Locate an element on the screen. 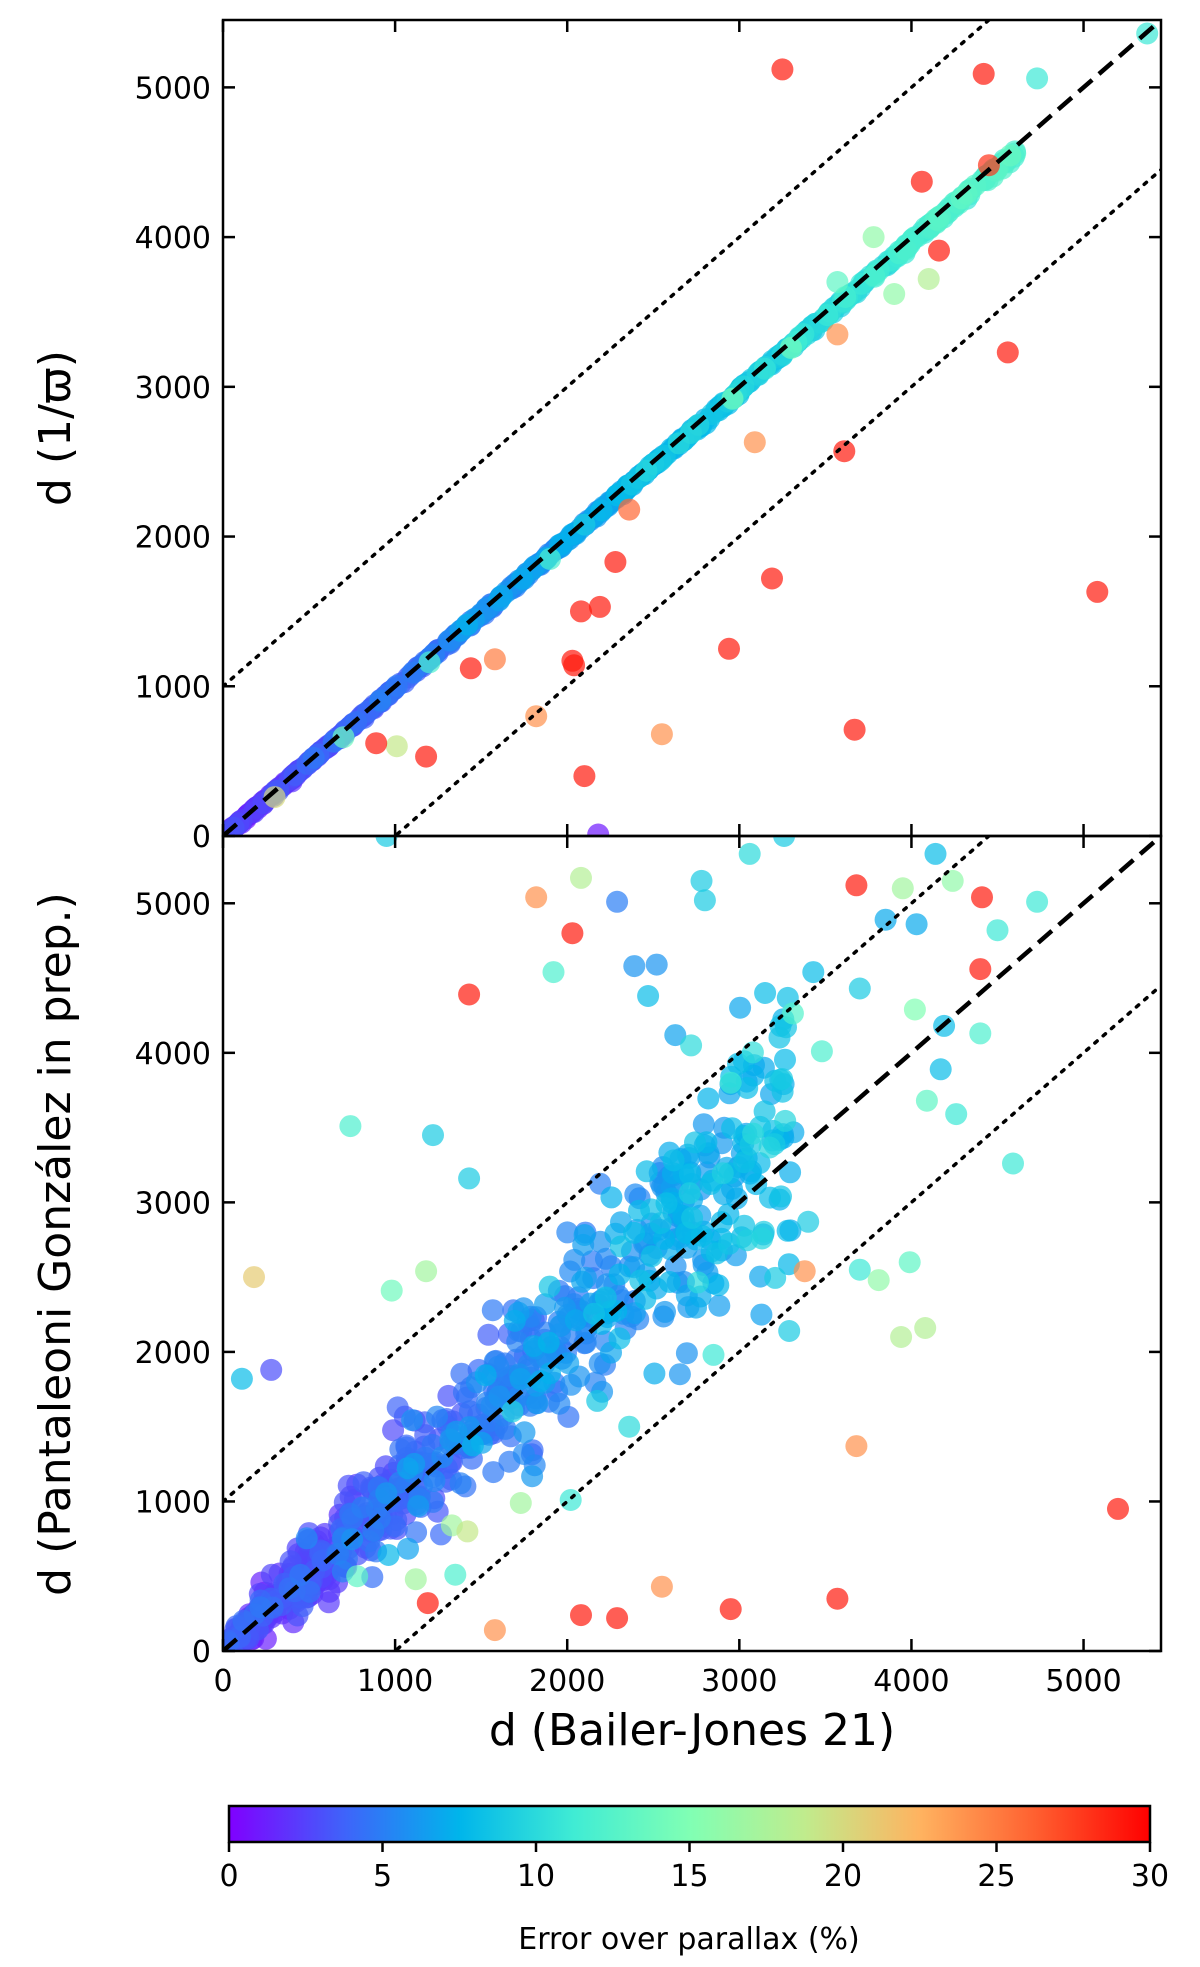  x-tick-label: 0 is located at coordinates (222, 1681).